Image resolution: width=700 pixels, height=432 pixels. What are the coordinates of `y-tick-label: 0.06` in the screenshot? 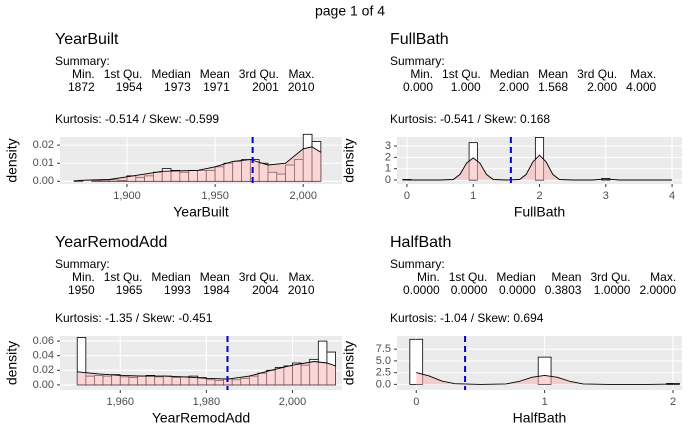 It's located at (43, 341).